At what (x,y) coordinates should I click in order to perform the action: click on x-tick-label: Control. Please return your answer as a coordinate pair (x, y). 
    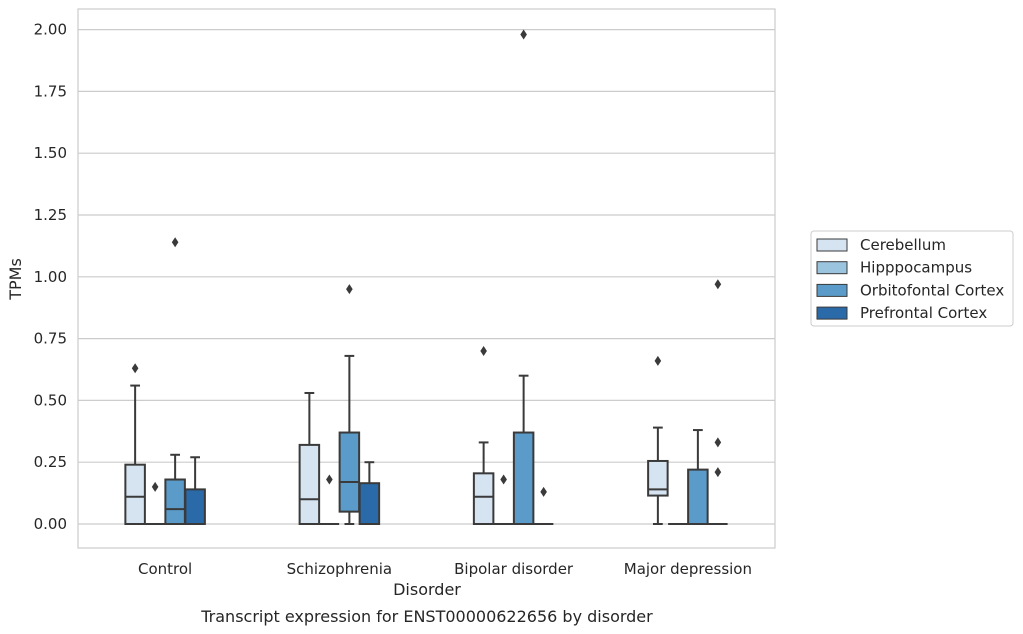
    Looking at the image, I should click on (165, 569).